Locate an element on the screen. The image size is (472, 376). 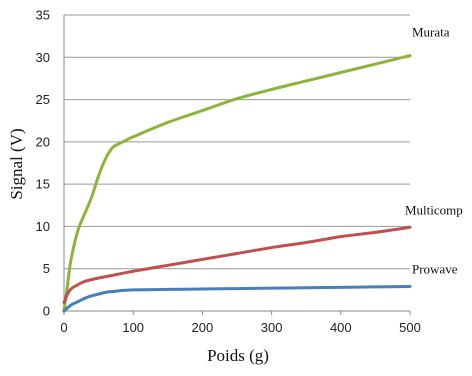
x-tick-label: 100 is located at coordinates (133, 327).